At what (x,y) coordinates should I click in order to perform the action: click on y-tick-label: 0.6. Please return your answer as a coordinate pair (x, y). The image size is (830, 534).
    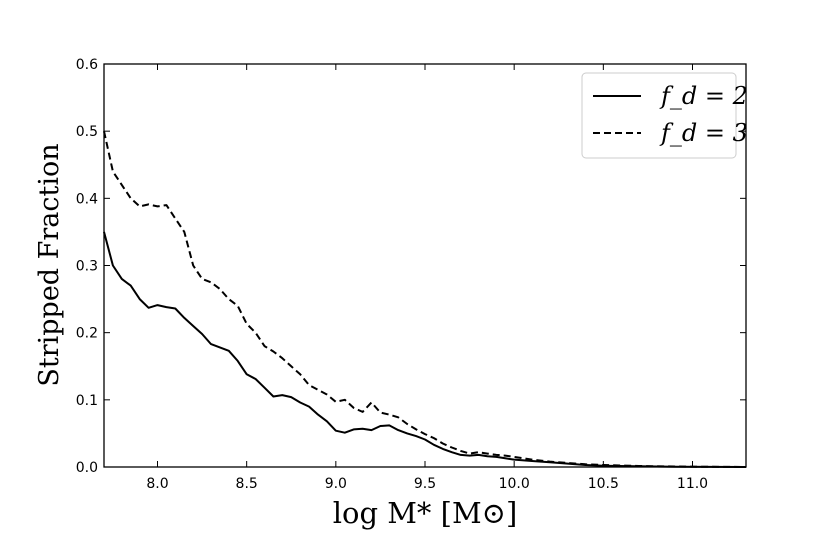
    Looking at the image, I should click on (87, 65).